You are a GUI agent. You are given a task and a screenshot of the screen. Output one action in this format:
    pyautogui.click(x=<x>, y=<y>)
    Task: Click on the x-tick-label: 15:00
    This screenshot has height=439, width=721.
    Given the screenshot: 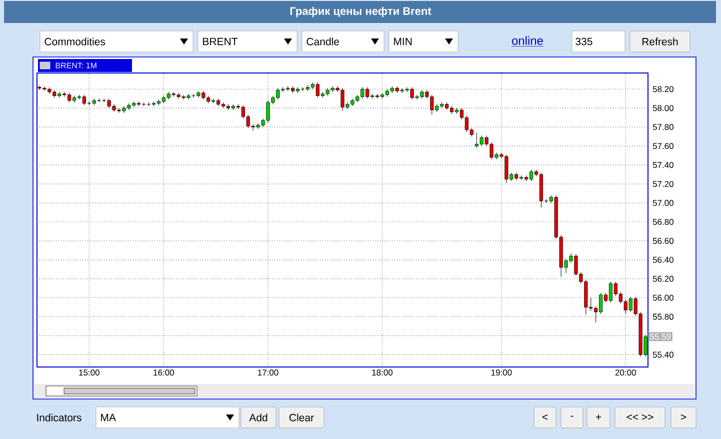 What is the action you would take?
    pyautogui.click(x=89, y=373)
    